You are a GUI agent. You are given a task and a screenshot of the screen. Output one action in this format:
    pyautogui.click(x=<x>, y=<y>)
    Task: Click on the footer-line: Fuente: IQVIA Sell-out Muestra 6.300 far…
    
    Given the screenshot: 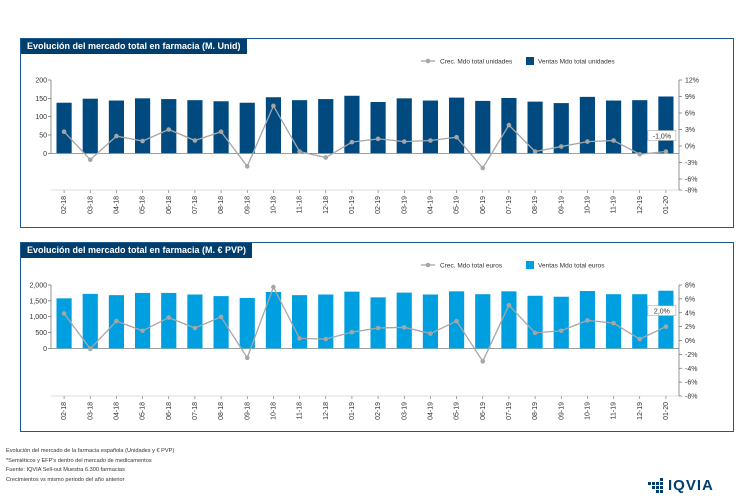 What is the action you would take?
    pyautogui.click(x=65, y=470)
    